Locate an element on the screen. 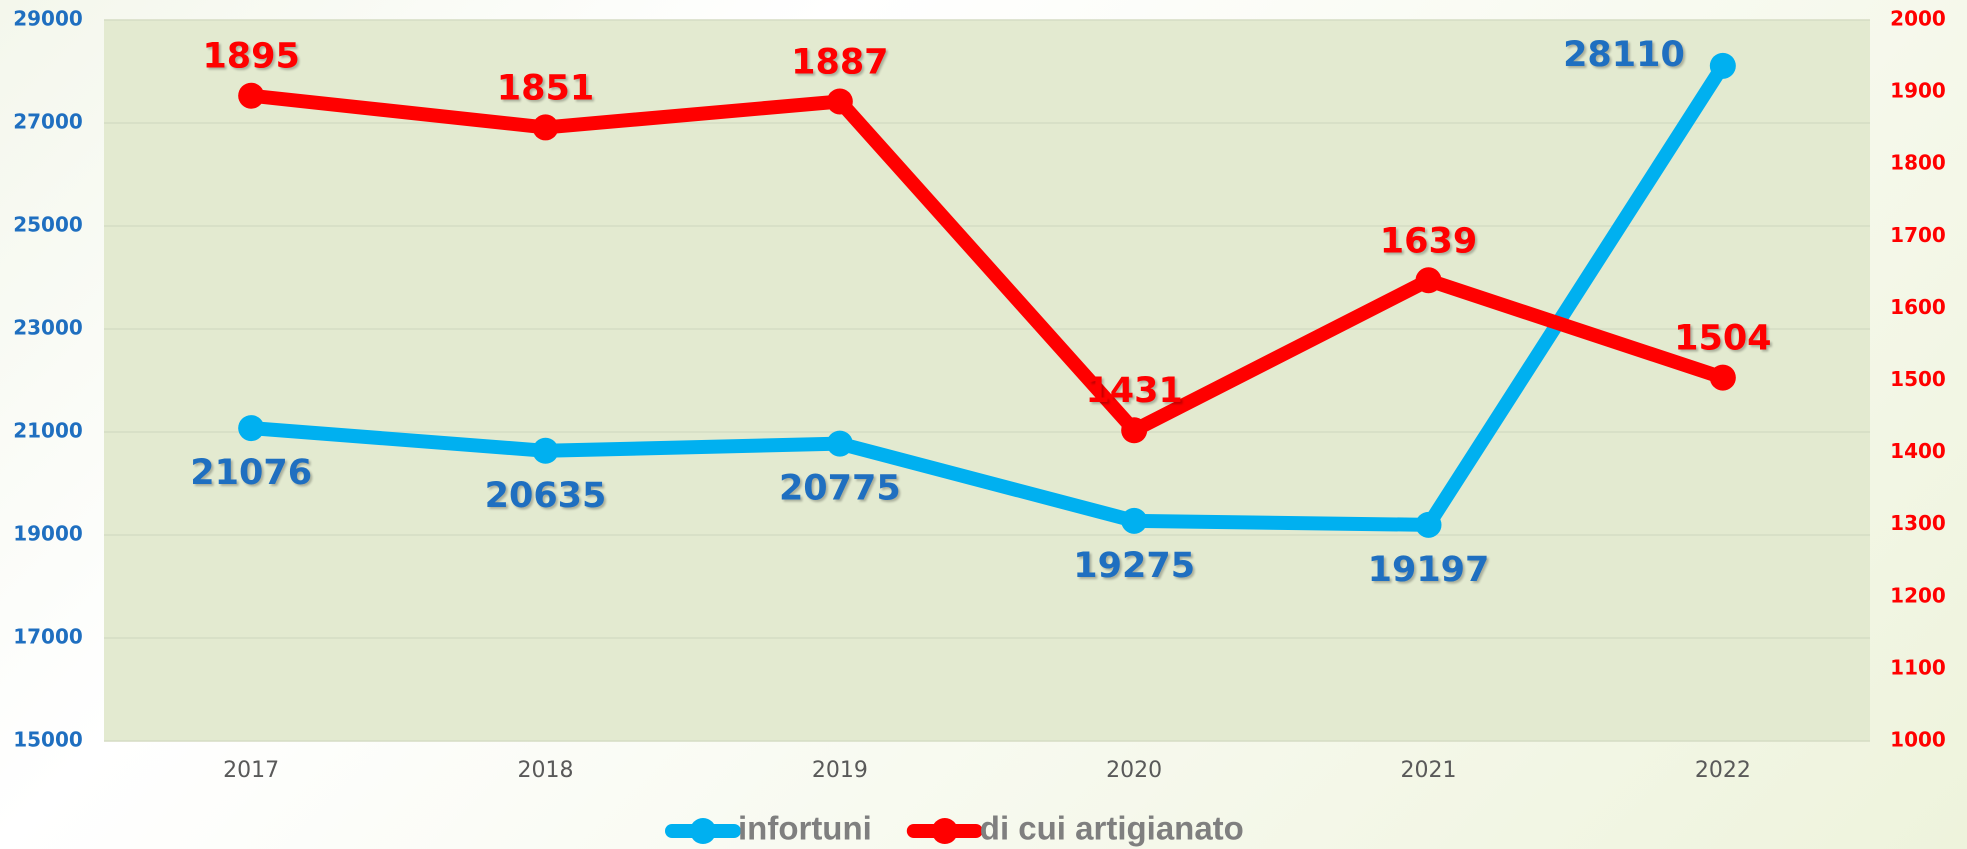 Image resolution: width=1967 pixels, height=849 pixels. y2-tick-label: 1300 is located at coordinates (1918, 523).